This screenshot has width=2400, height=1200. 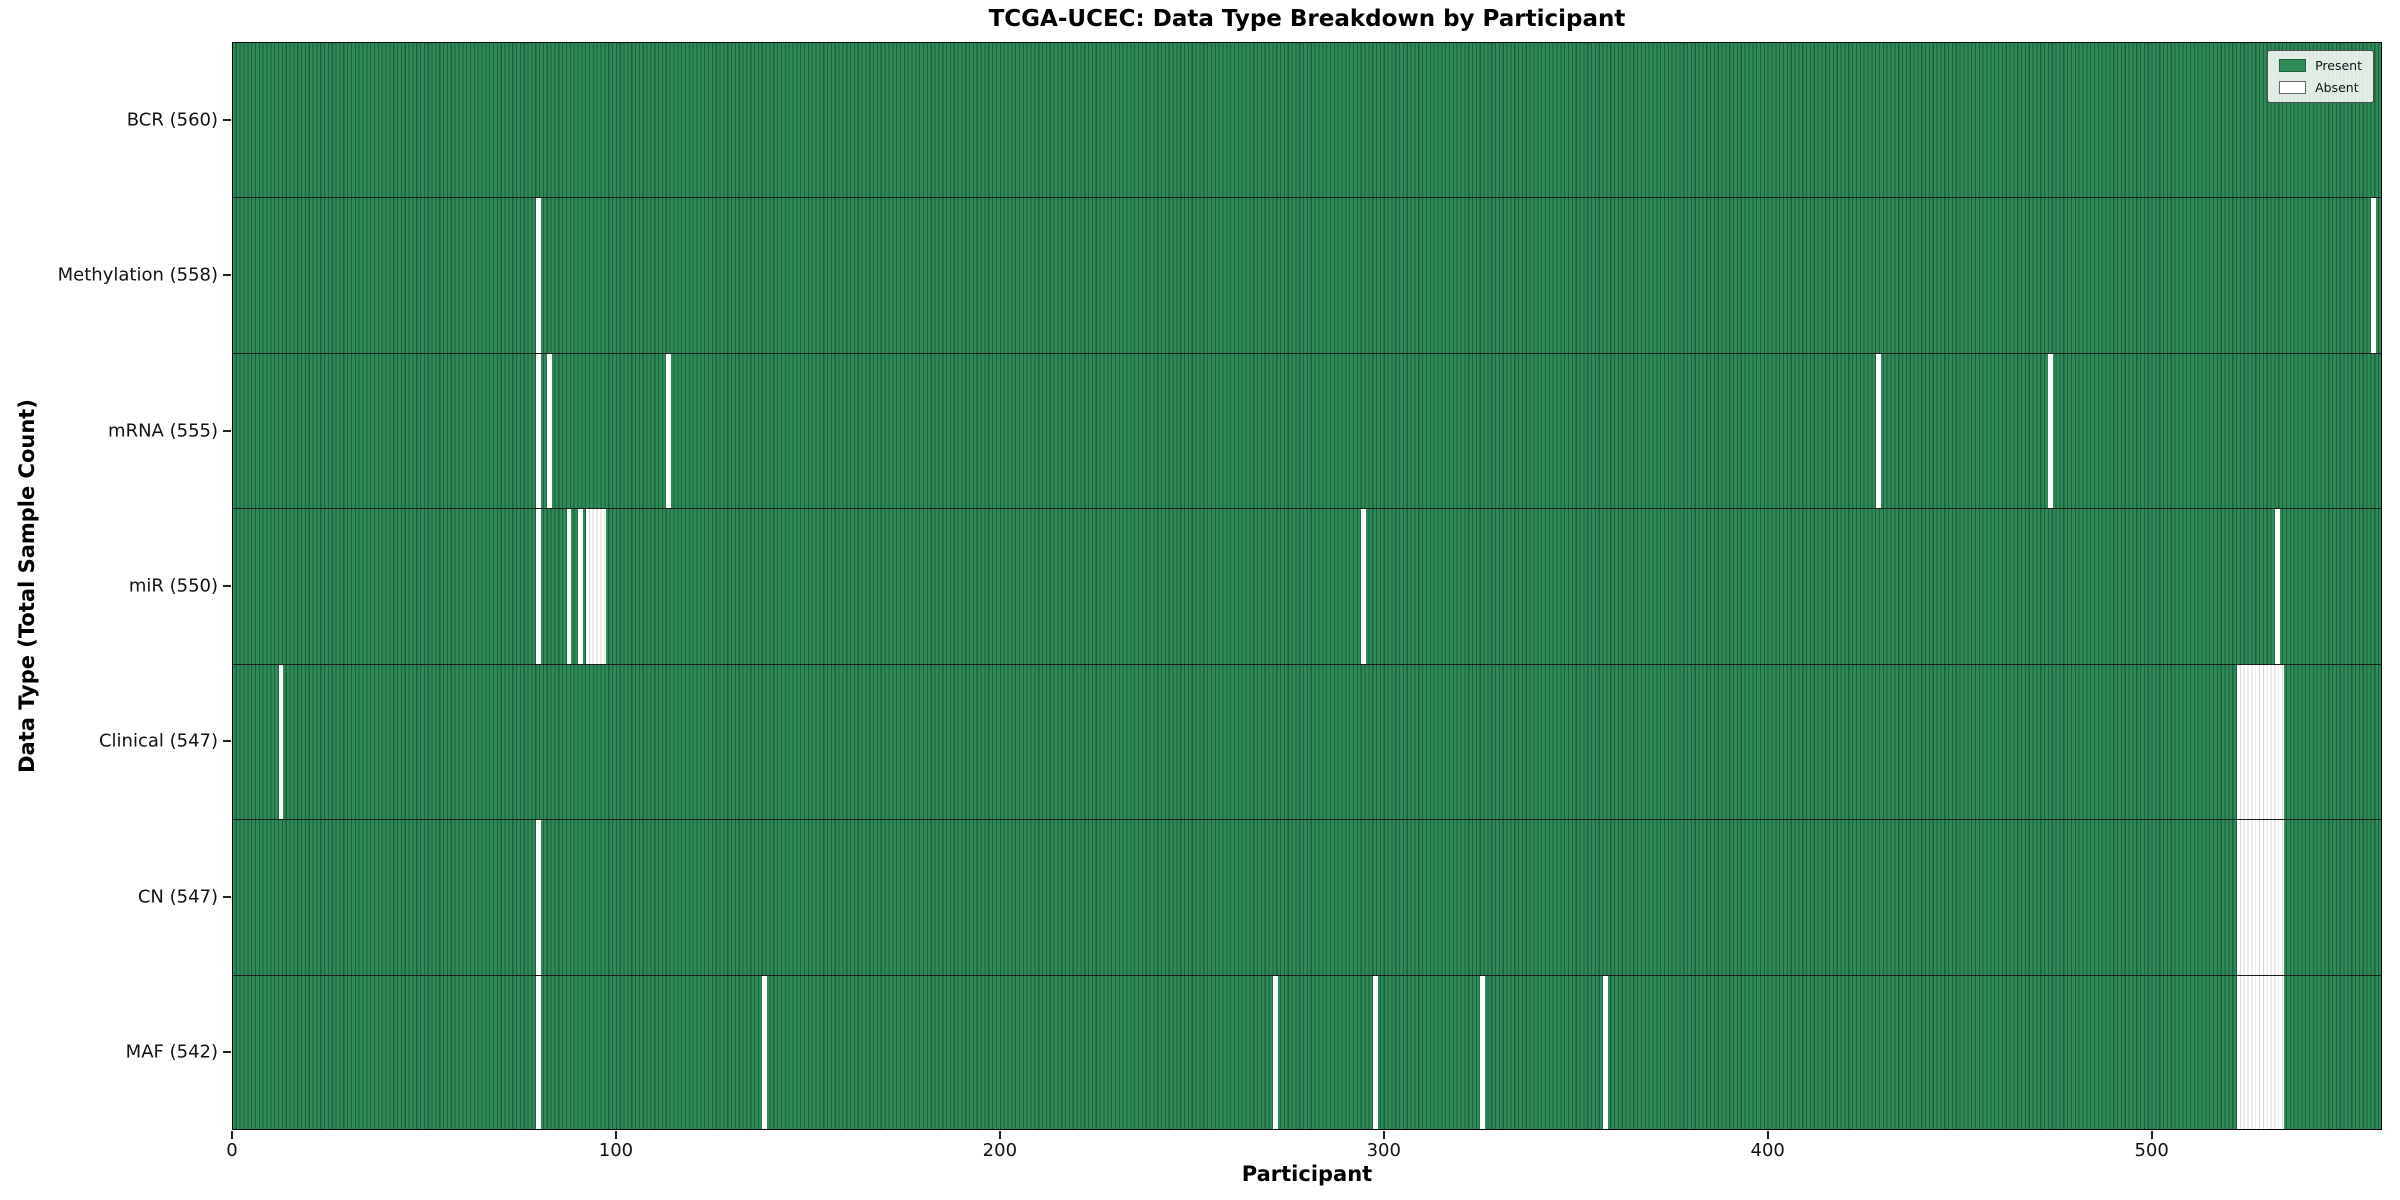 I want to click on legend-label: Present, so click(x=2338, y=65).